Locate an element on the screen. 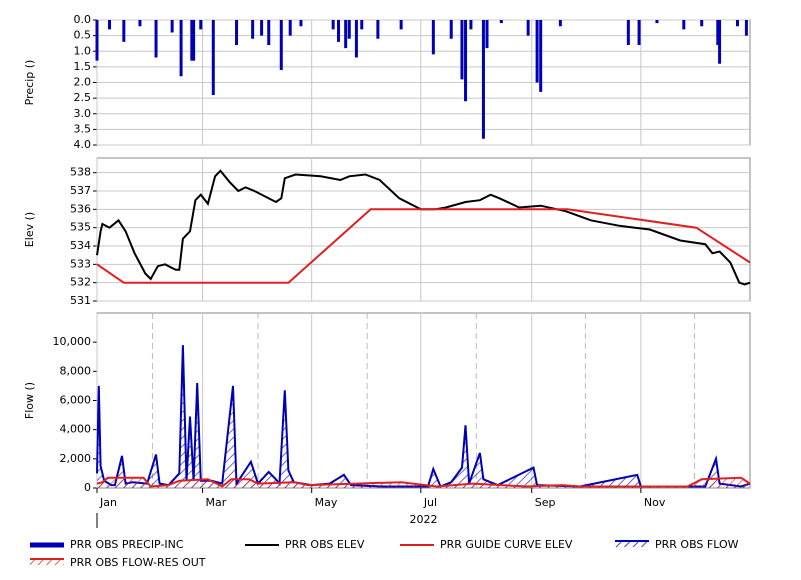  y-tick-label: 0 is located at coordinates (87, 487).